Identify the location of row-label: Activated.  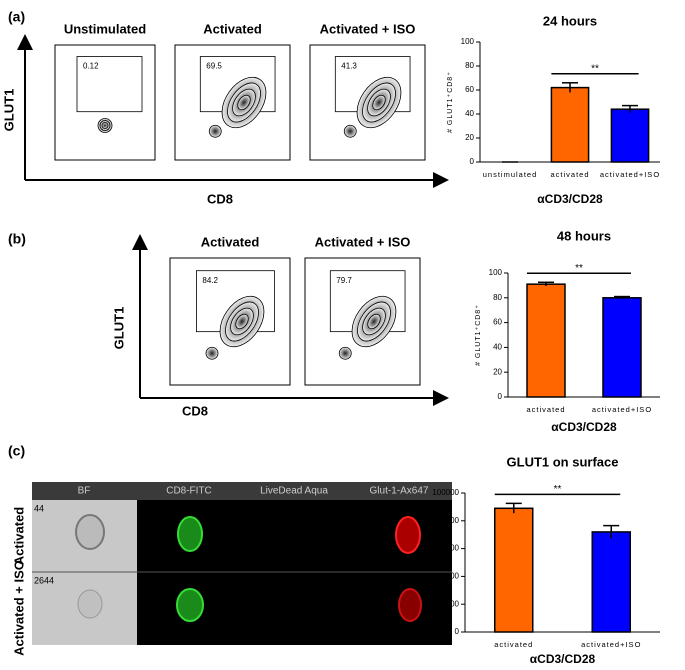
(18, 536).